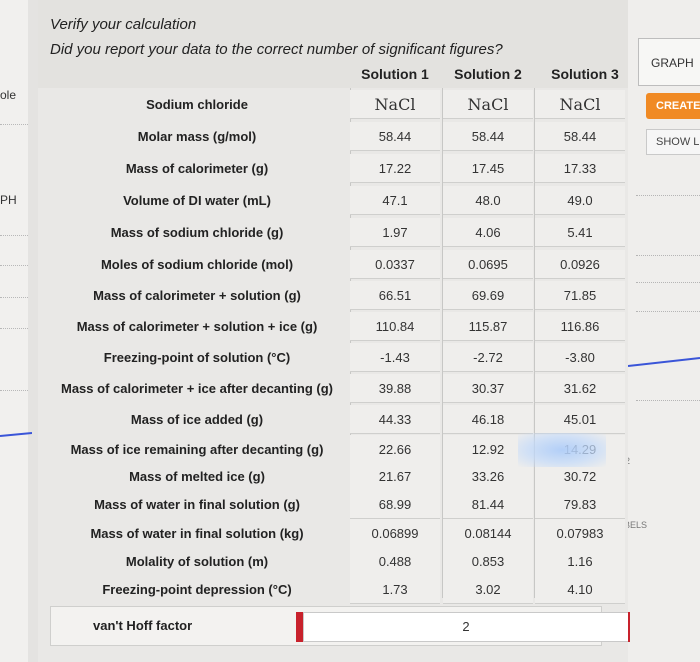 Image resolution: width=700 pixels, height=662 pixels. What do you see at coordinates (580, 589) in the screenshot?
I see `table-cell-solution-3: 4.10` at bounding box center [580, 589].